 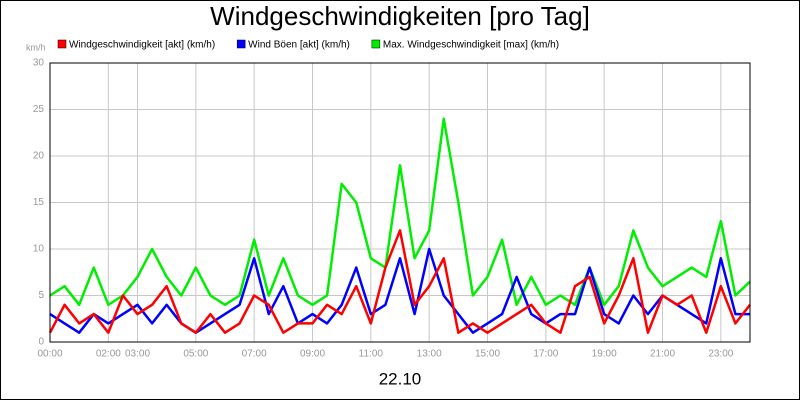 What do you see at coordinates (299, 45) in the screenshot?
I see `legend-label: Wind Böen [akt] (km/h)` at bounding box center [299, 45].